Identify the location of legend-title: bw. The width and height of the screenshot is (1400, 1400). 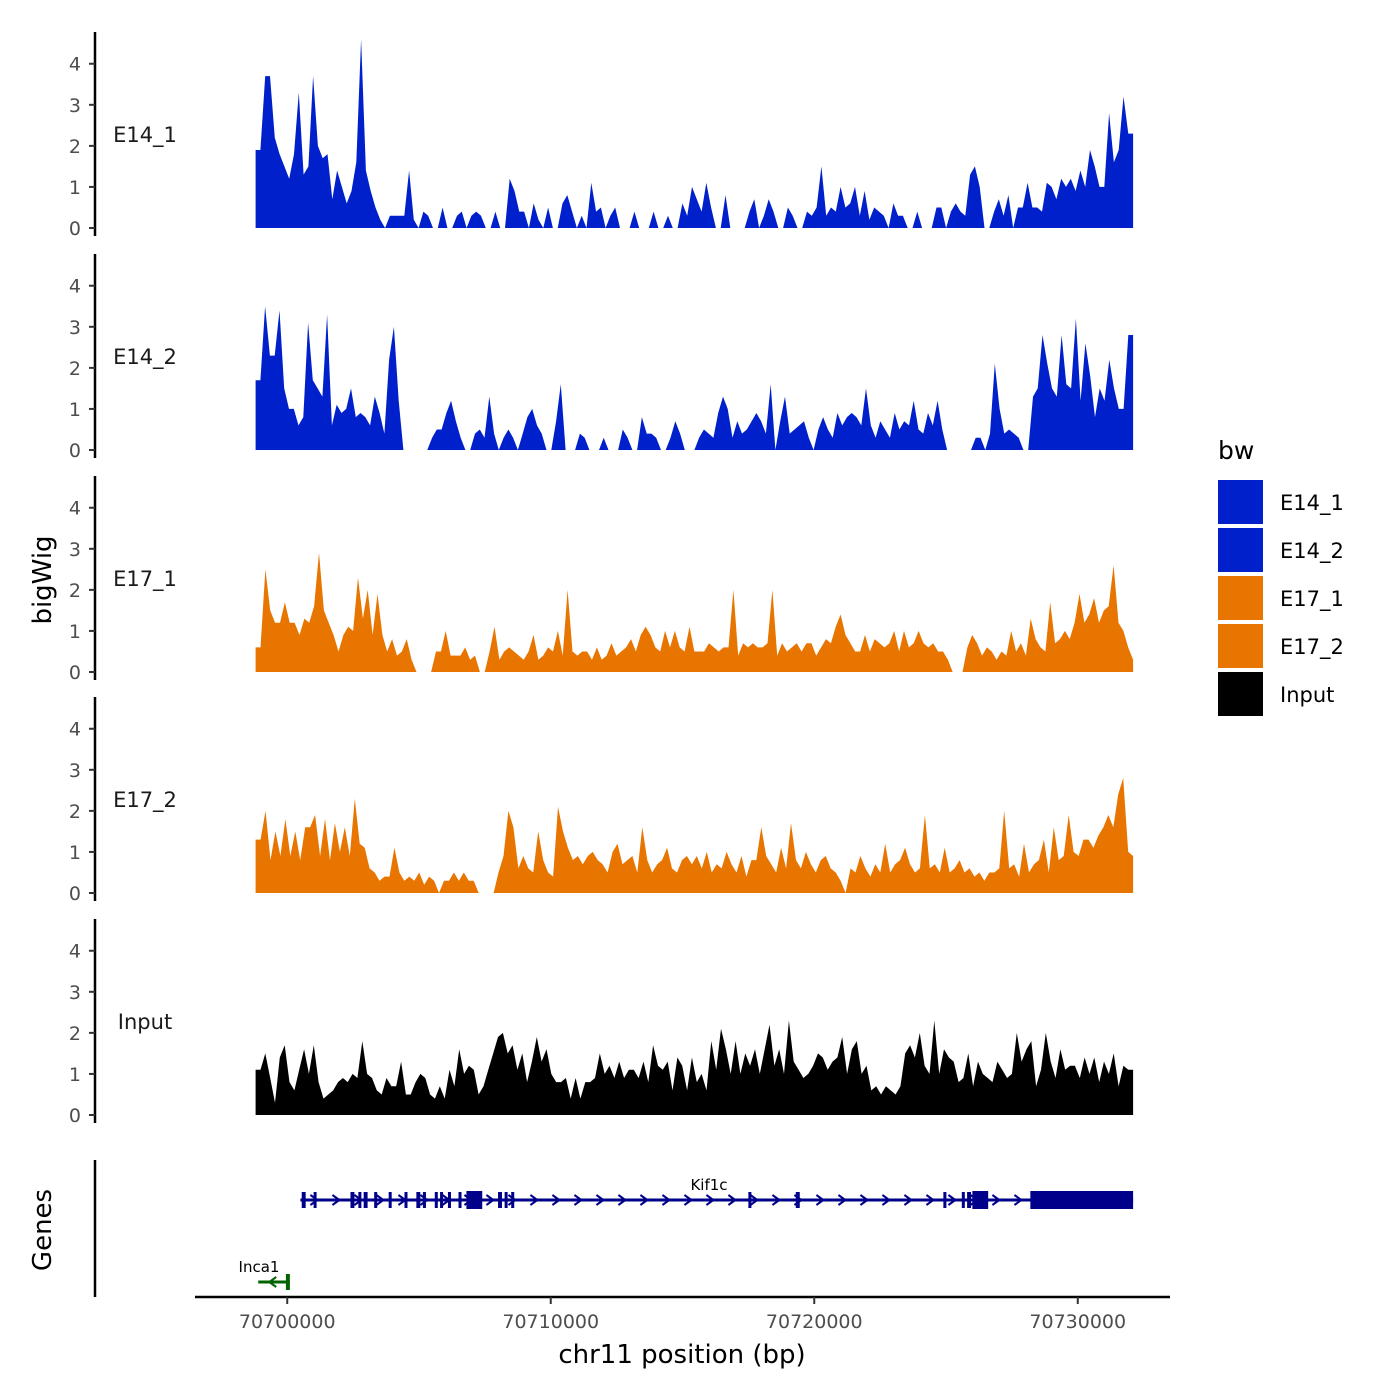
(1236, 450).